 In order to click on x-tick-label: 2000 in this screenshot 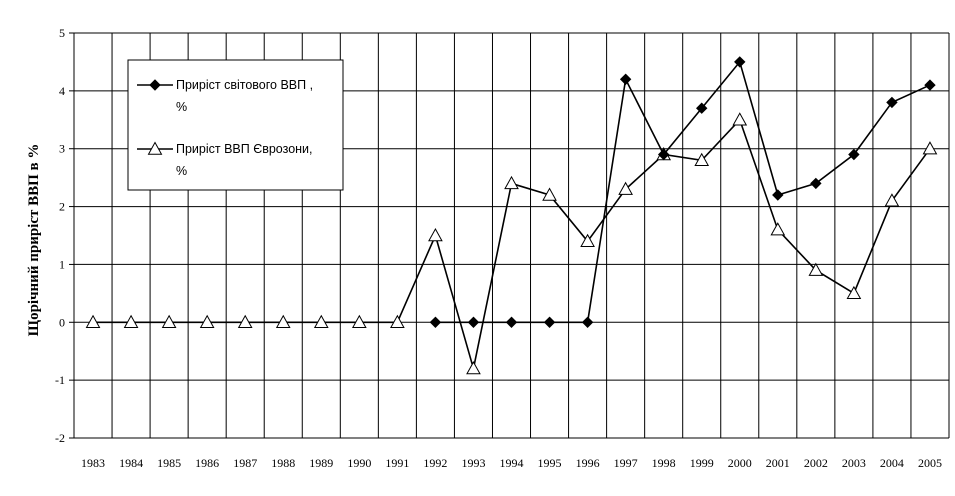, I will do `click(740, 463)`.